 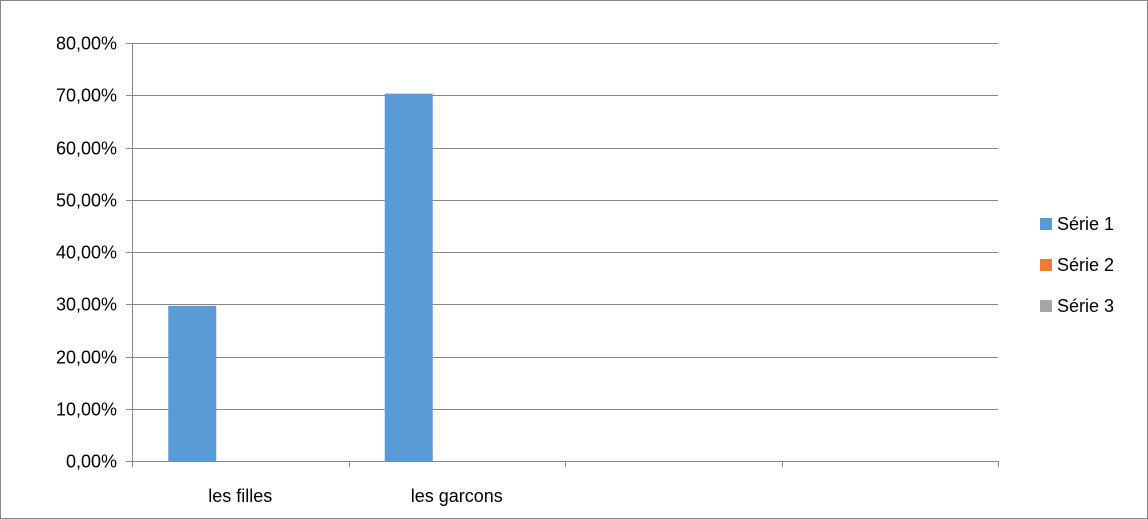 What do you see at coordinates (355, 496) in the screenshot?
I see `x-tick-labels: les filles les garcons` at bounding box center [355, 496].